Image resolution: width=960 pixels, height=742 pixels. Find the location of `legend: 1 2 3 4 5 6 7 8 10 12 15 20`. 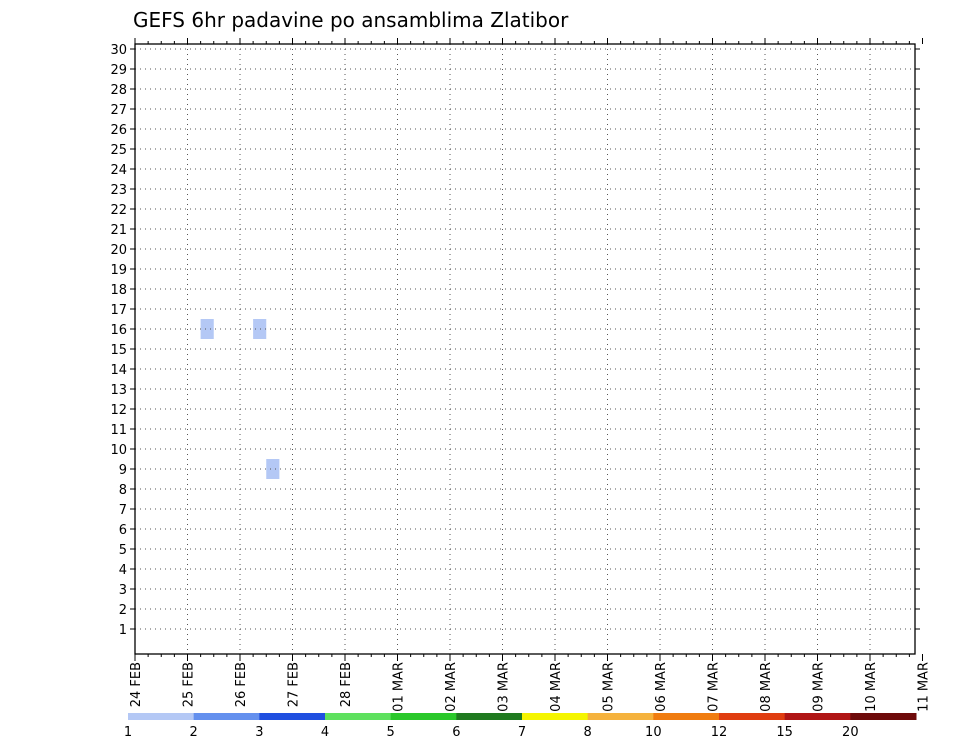

legend: 1 2 3 4 5 6 7 8 10 12 15 20 is located at coordinates (520, 726).